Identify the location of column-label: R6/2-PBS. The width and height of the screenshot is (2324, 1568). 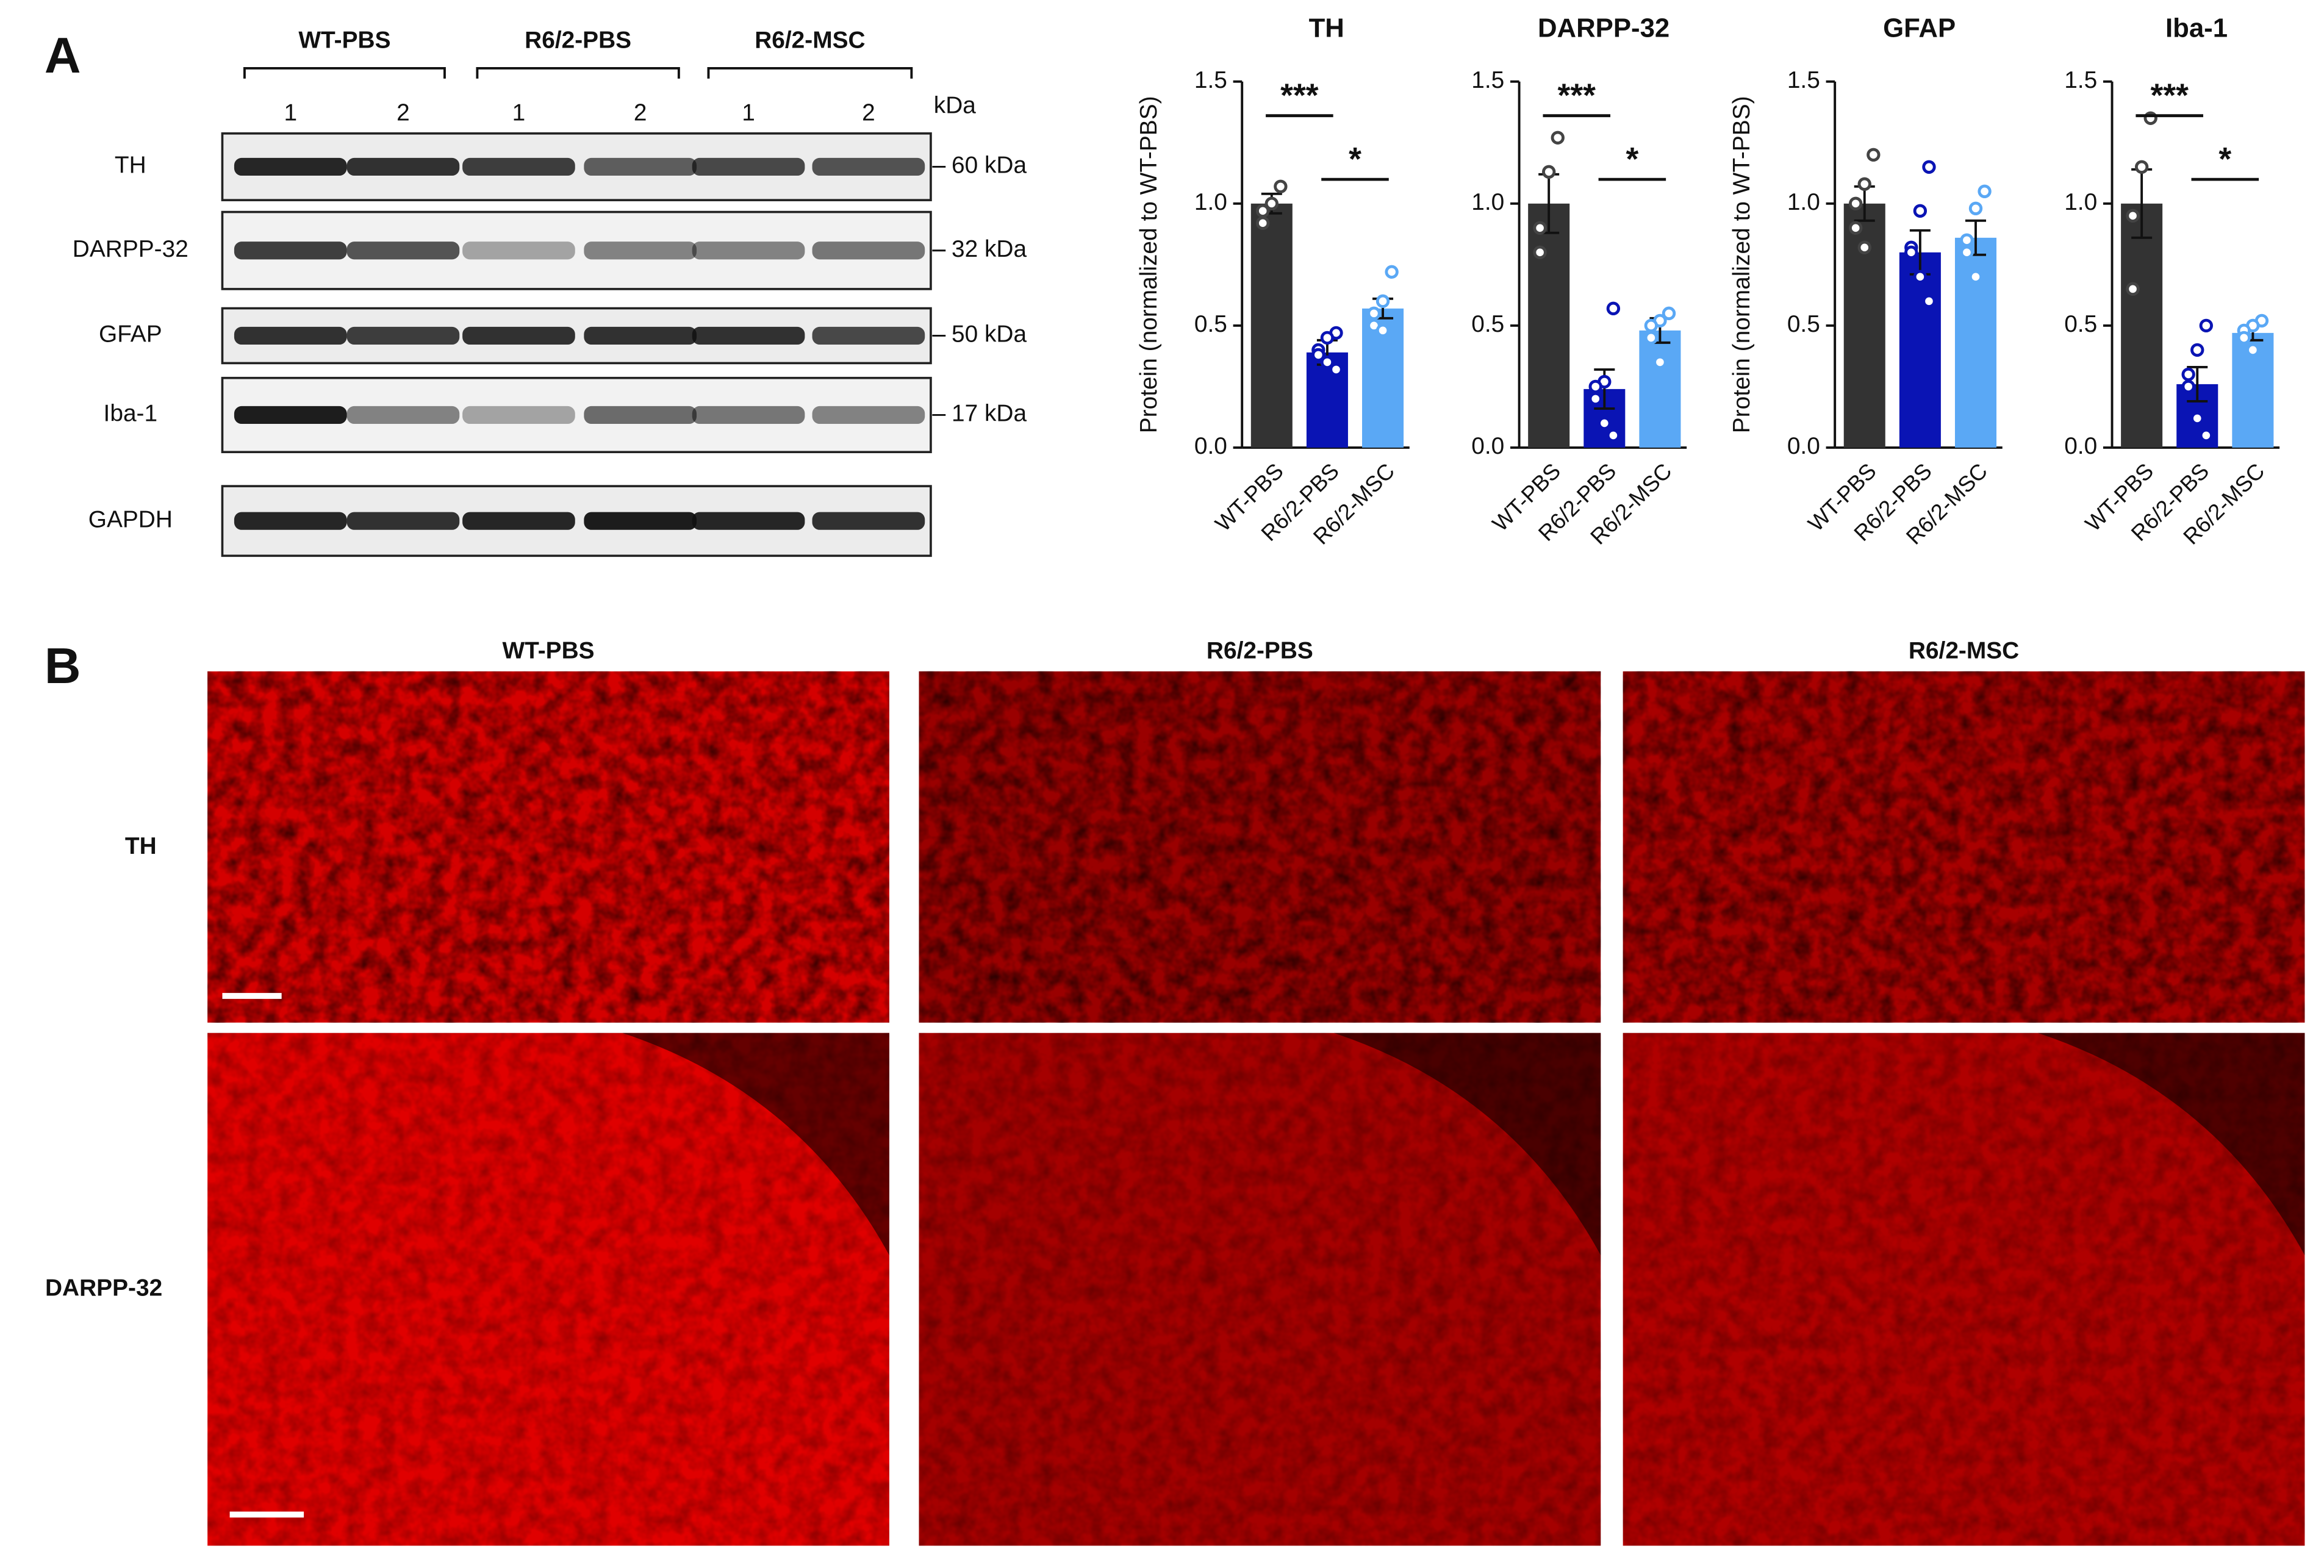
(1260, 651).